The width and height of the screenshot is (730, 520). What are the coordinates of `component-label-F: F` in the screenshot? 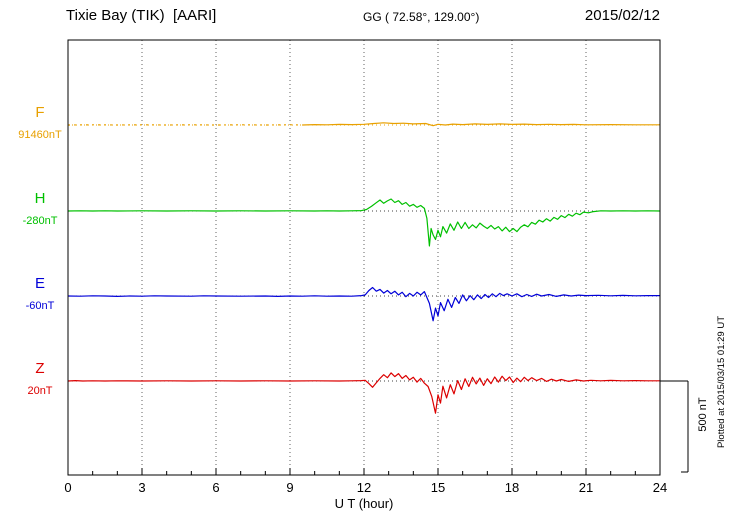 It's located at (40, 112).